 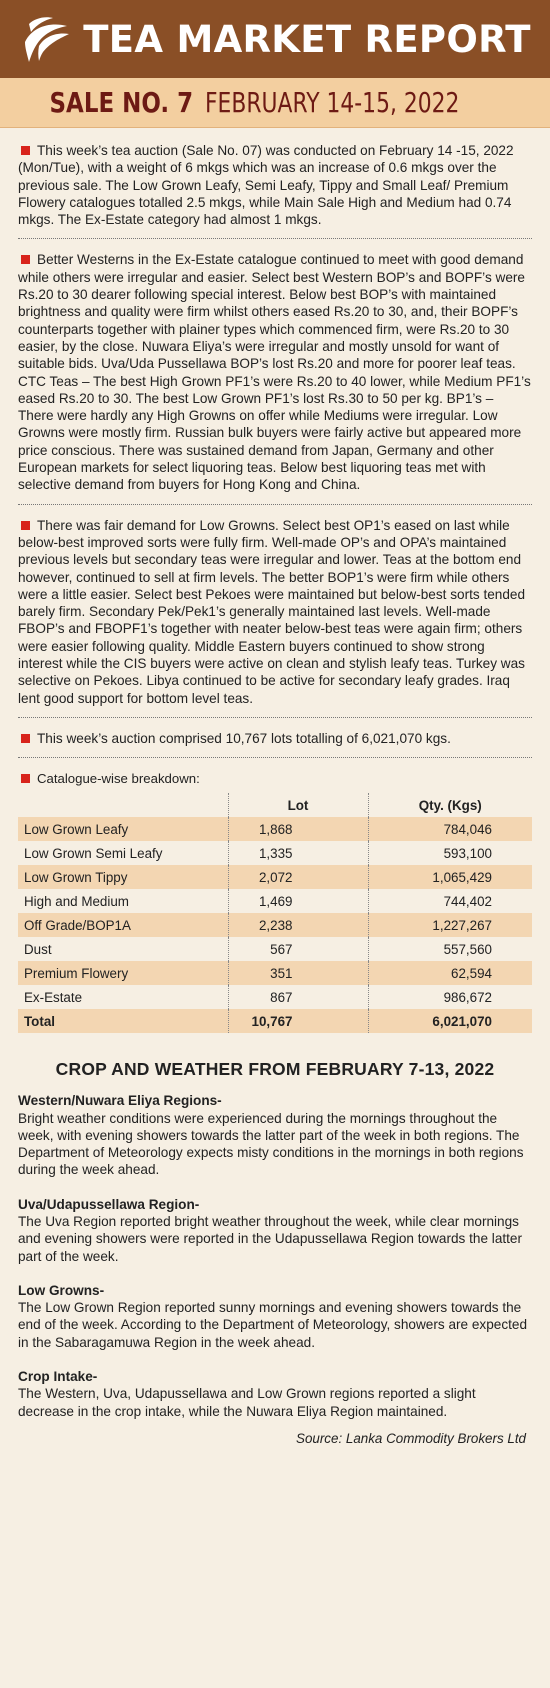 I want to click on table-row: Low Grown Leafy 1,868 784,046, so click(x=275, y=829).